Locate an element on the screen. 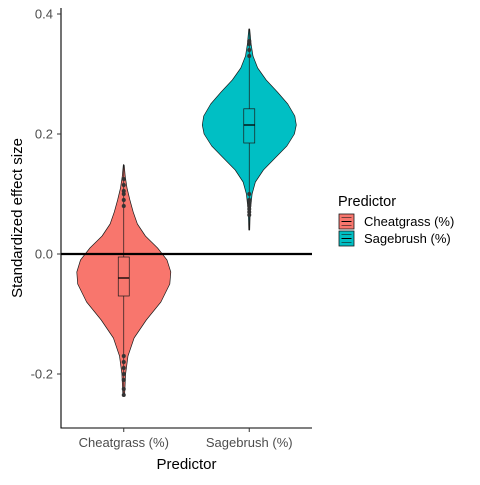 The width and height of the screenshot is (480, 485). y-tick-label: -0.2 is located at coordinates (42, 374).